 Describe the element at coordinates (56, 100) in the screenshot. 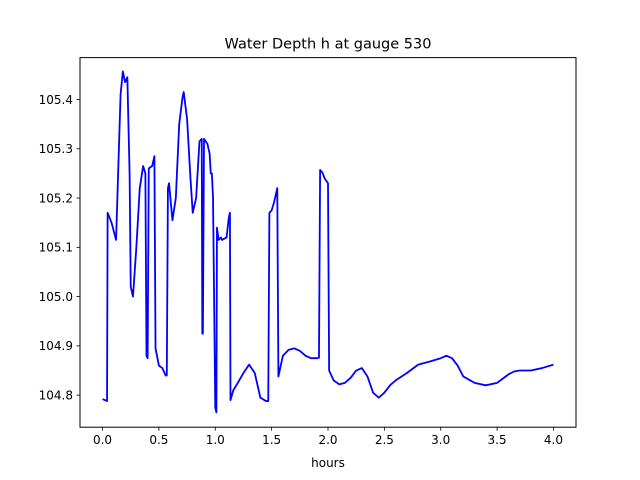

I see `y-tick-label: 105.4` at that location.